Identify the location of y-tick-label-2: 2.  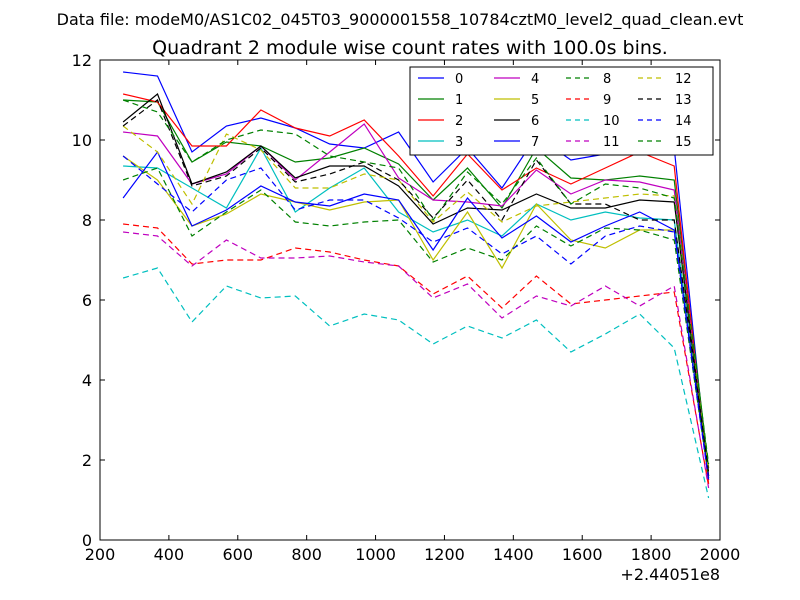
(87, 460).